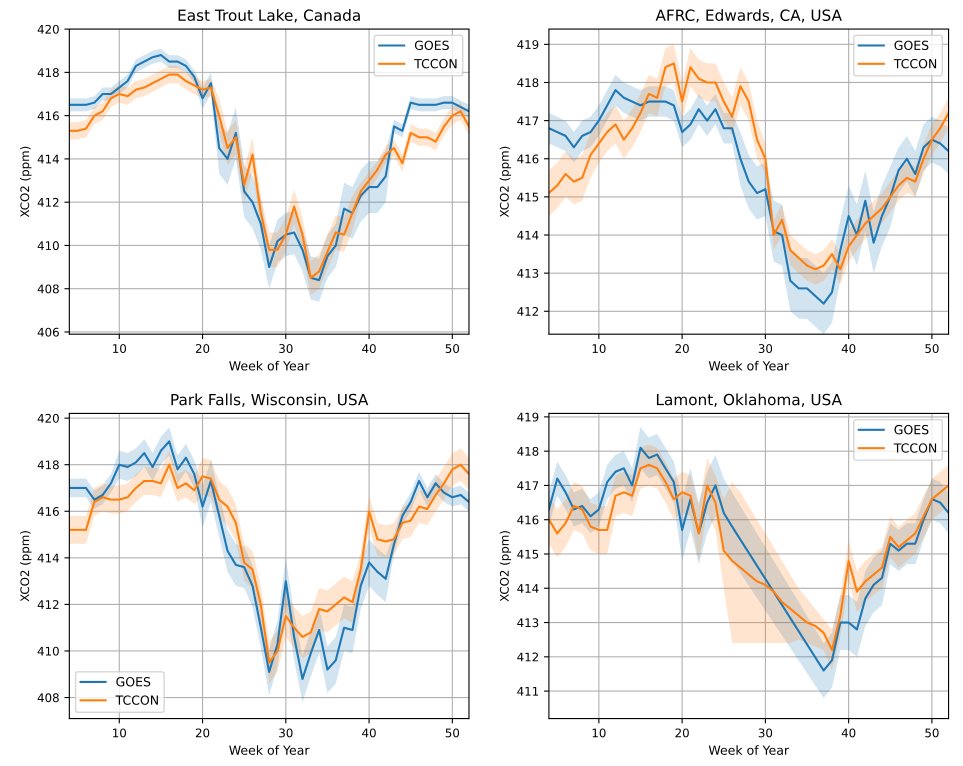 This screenshot has height=766, width=963. Describe the element at coordinates (749, 400) in the screenshot. I see `chart-title: Lamont, Oklahoma, USA` at that location.